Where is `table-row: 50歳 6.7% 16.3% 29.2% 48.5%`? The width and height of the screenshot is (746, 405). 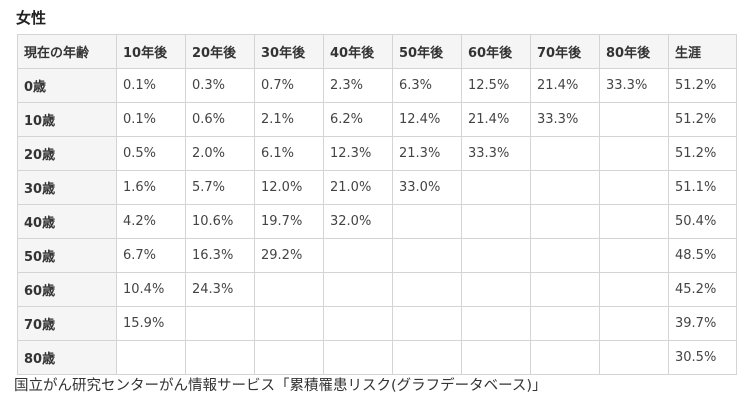
table-row: 50歳 6.7% 16.3% 29.2% 48.5% is located at coordinates (377, 255).